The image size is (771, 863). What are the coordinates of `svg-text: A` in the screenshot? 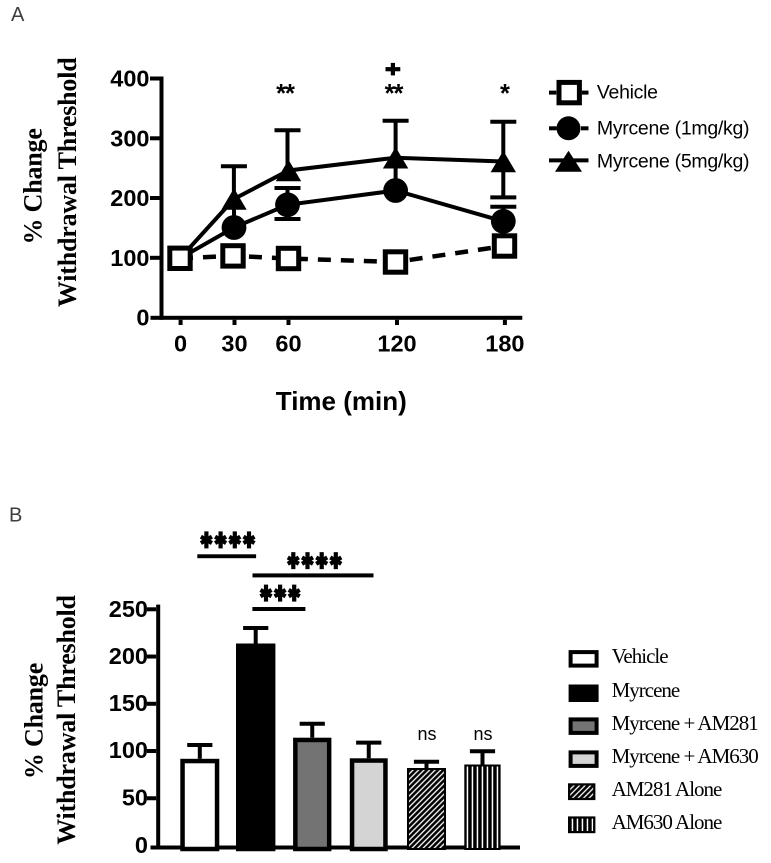 It's located at (18, 15).